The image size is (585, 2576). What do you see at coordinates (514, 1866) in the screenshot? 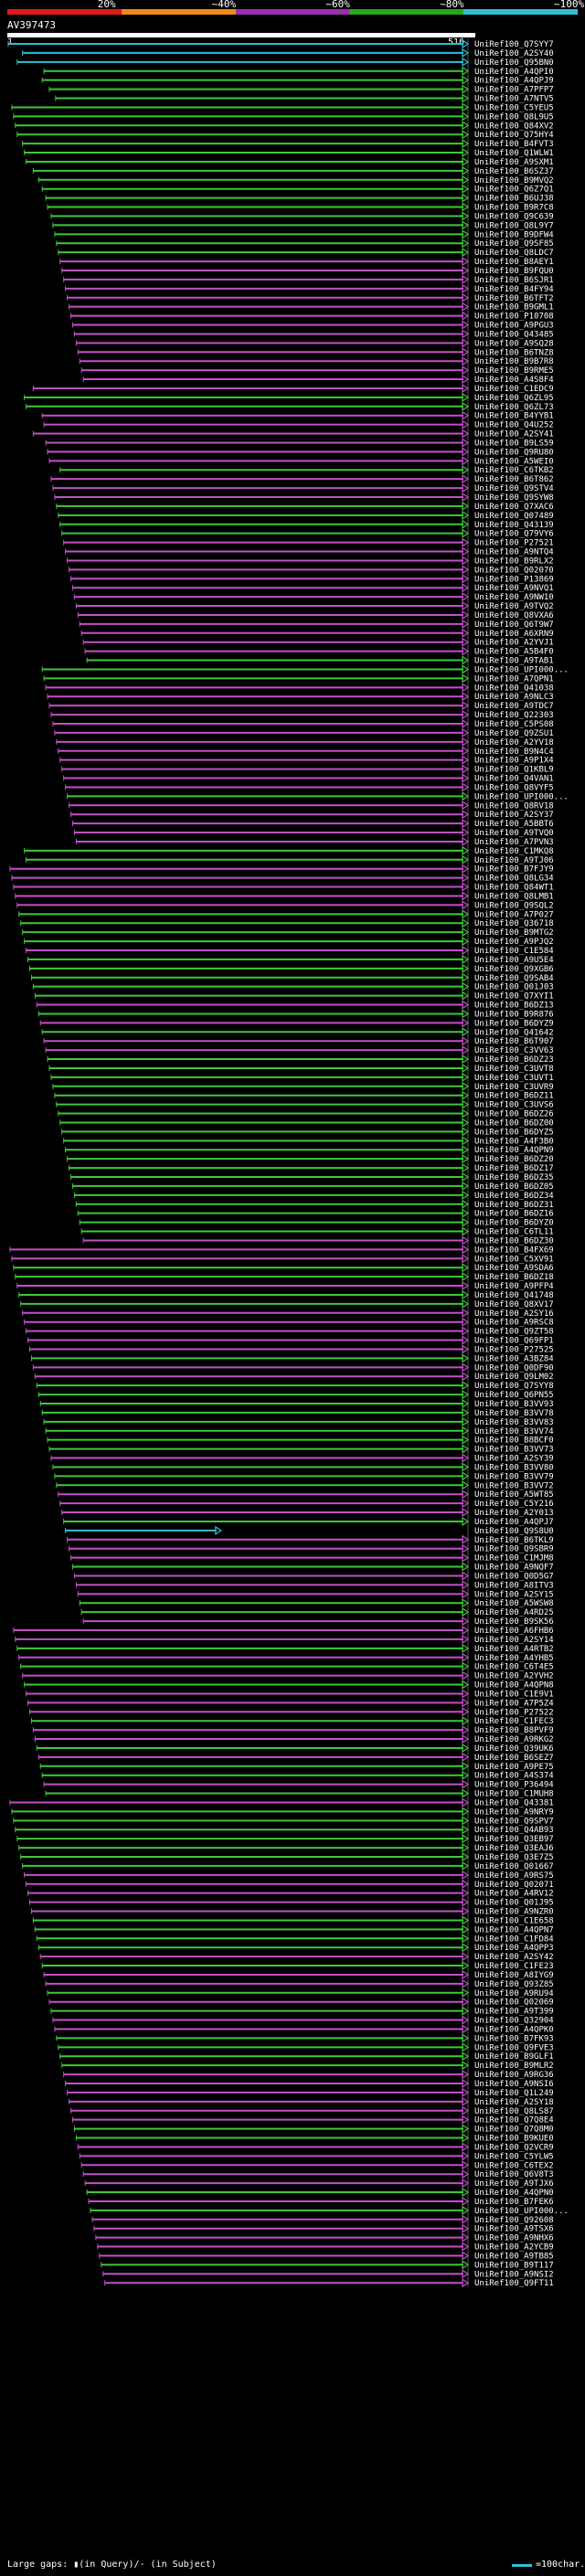
I see `hit-label: UniRef100_Q01667` at bounding box center [514, 1866].